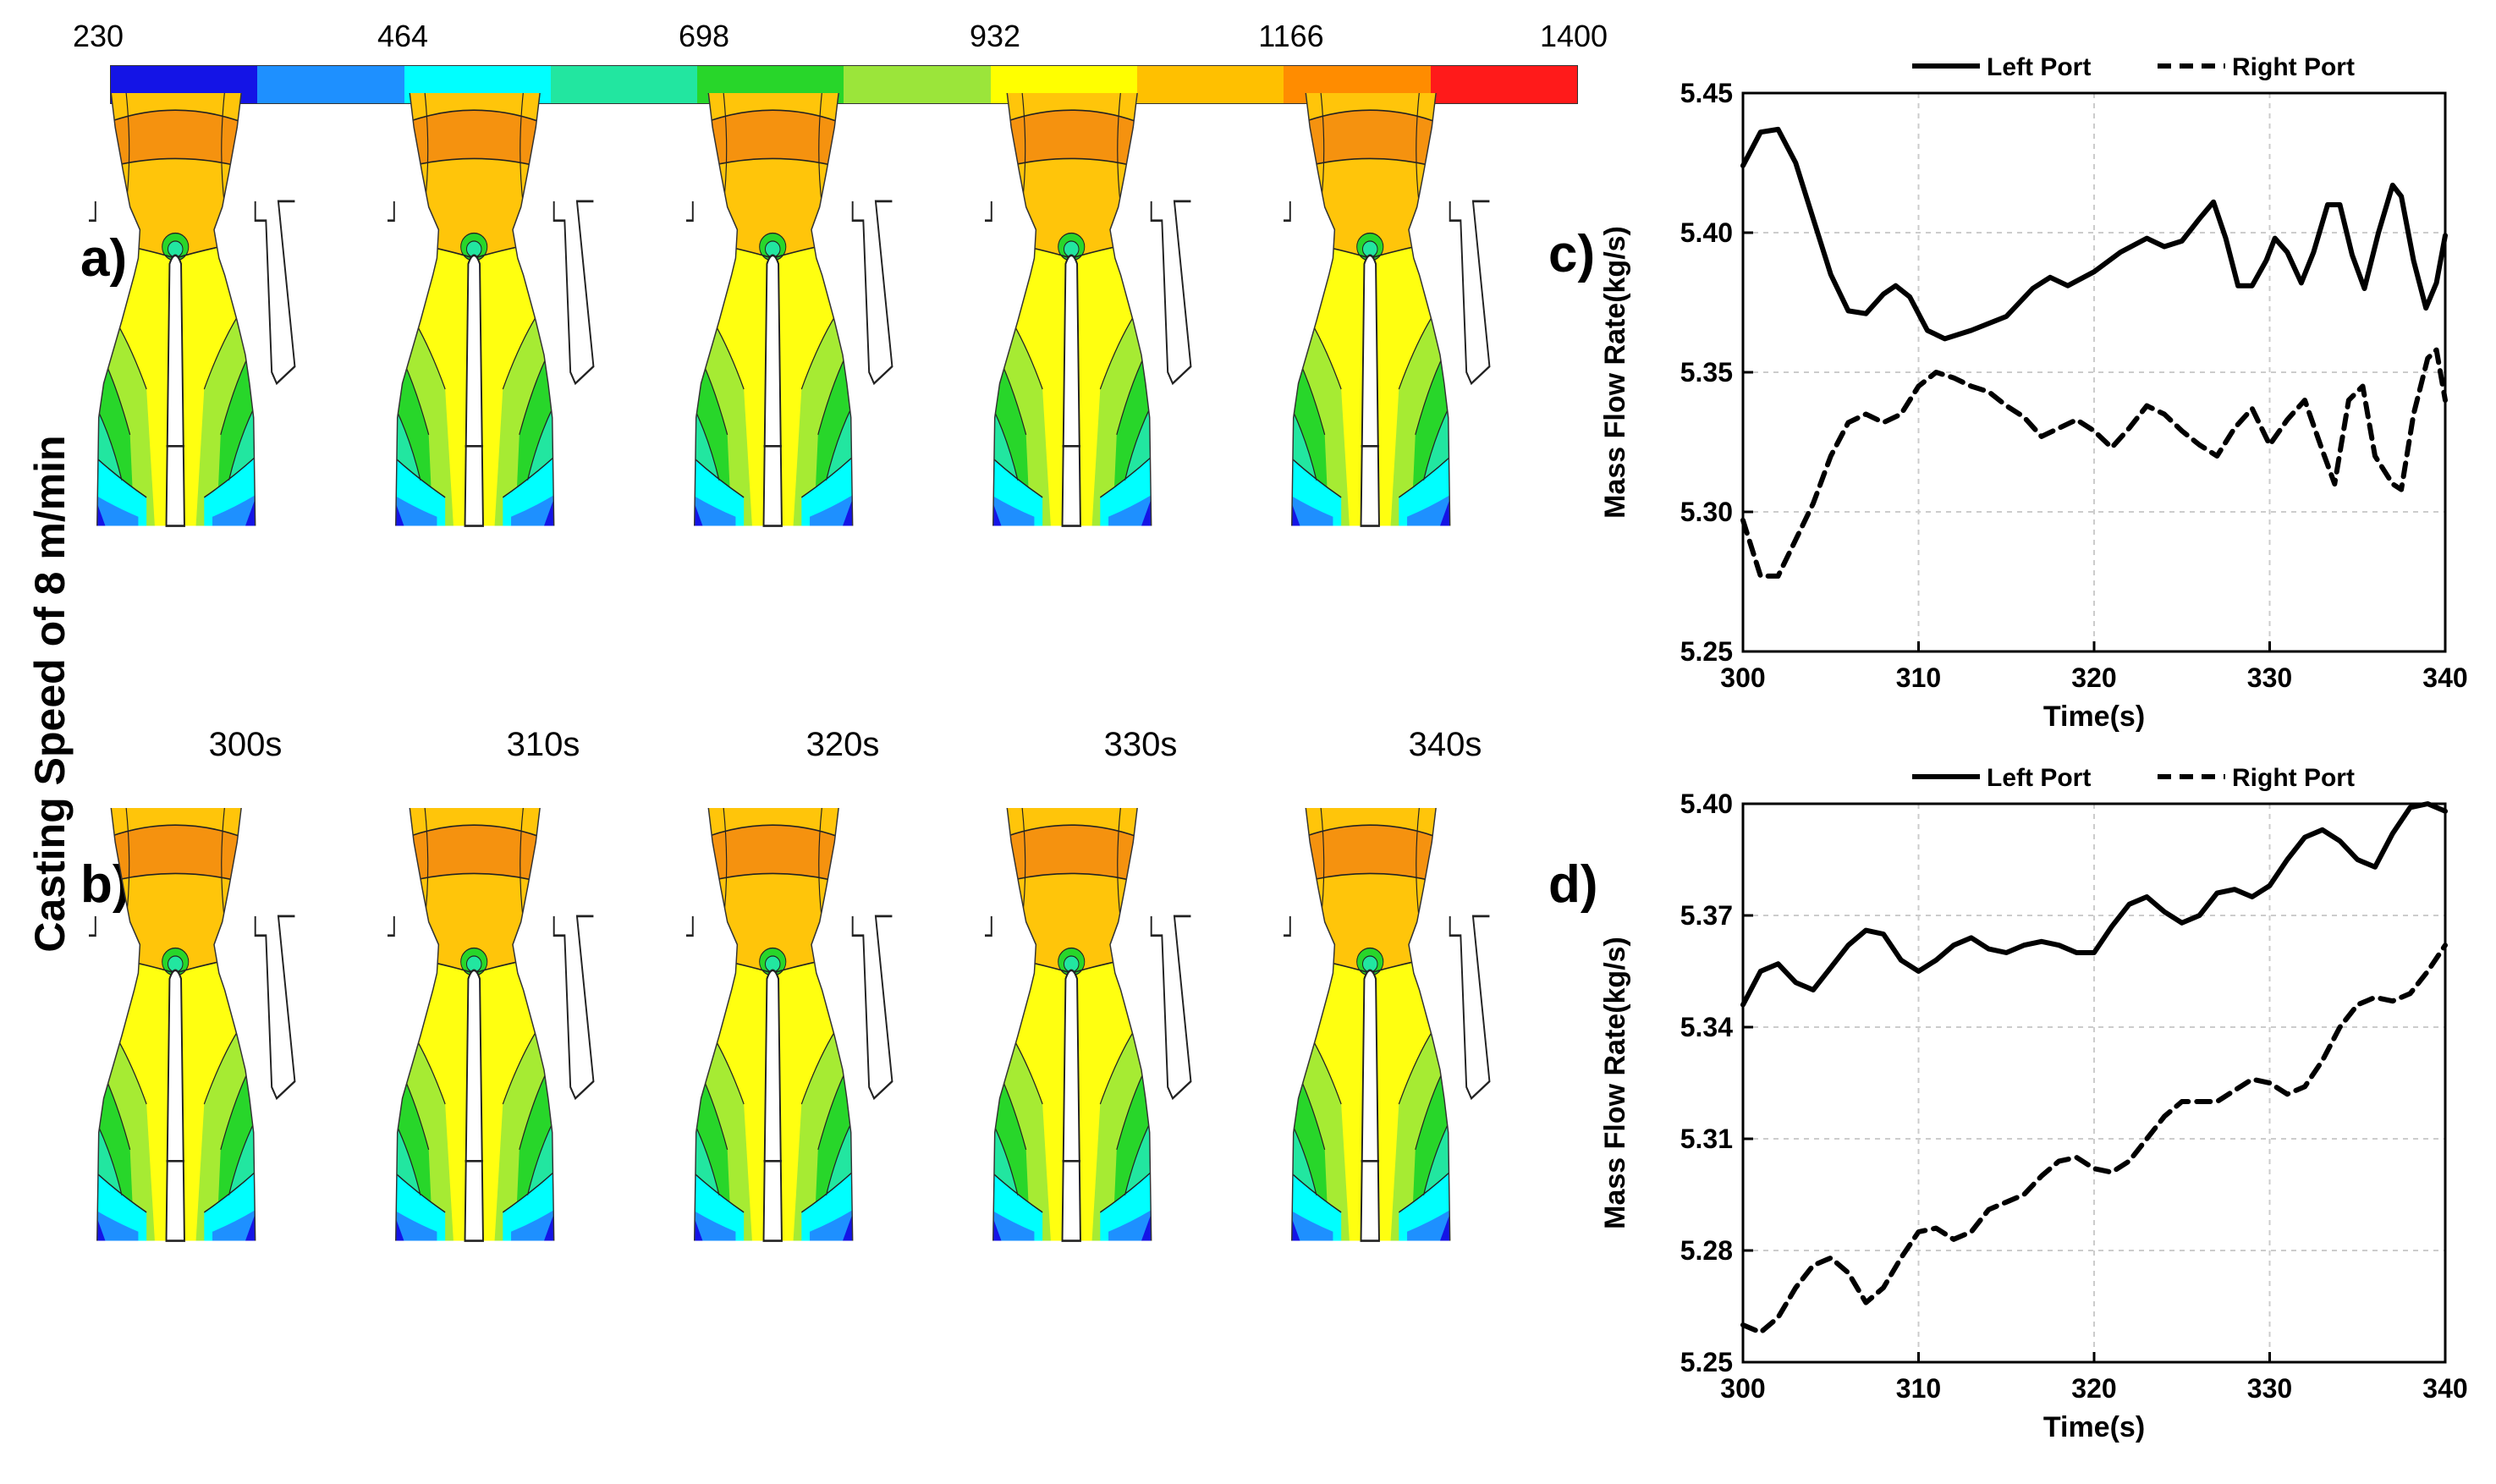  What do you see at coordinates (50, 694) in the screenshot?
I see `side-title: Casting Speed of 8 m/min` at bounding box center [50, 694].